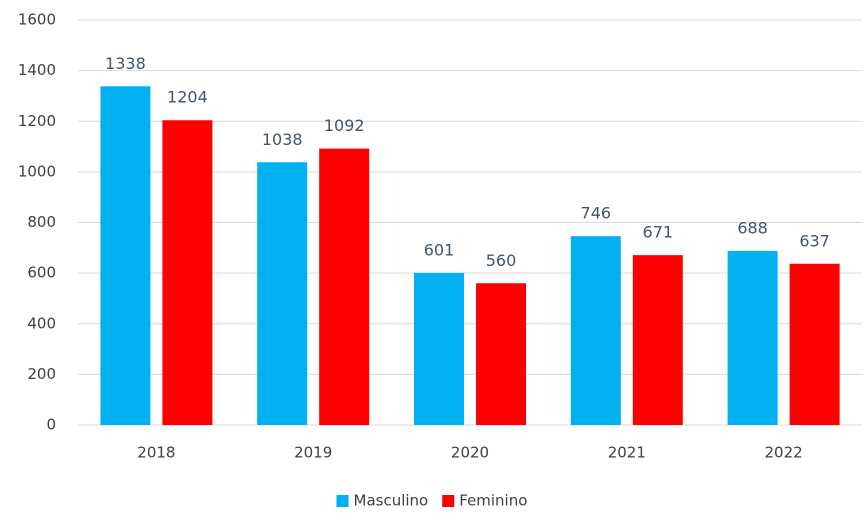 The width and height of the screenshot is (867, 516). Describe the element at coordinates (391, 501) in the screenshot. I see `legend-label: Masculino` at that location.